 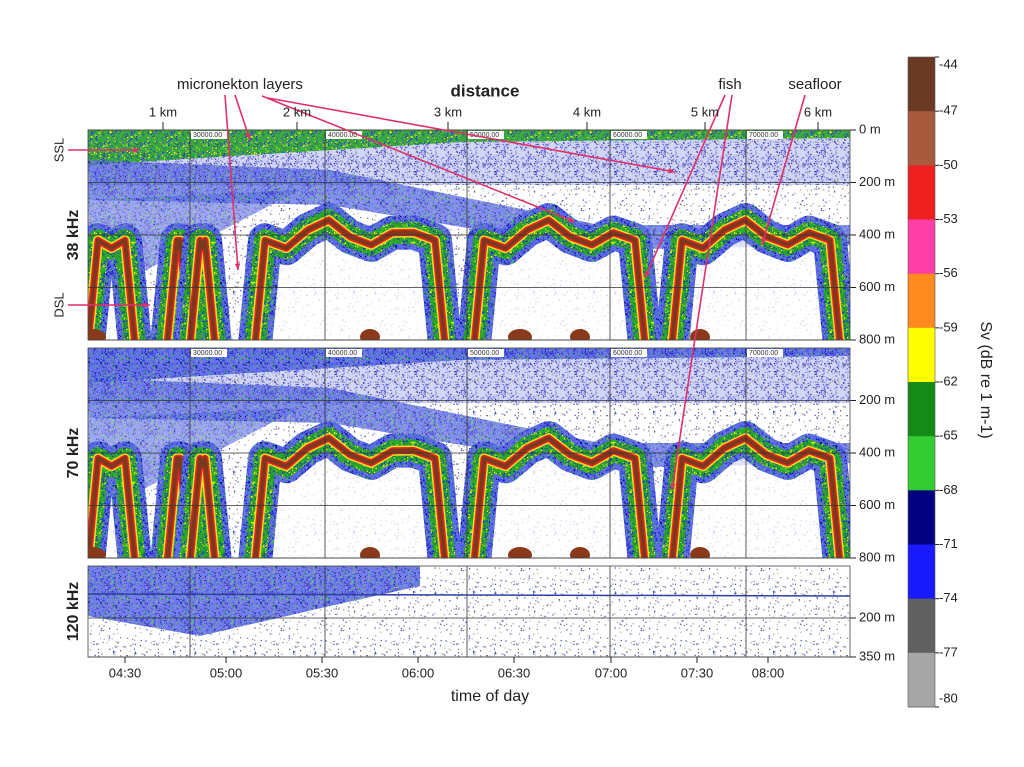 I want to click on colorbar-label: Sv (dB re 1 m-1), so click(x=985, y=379).